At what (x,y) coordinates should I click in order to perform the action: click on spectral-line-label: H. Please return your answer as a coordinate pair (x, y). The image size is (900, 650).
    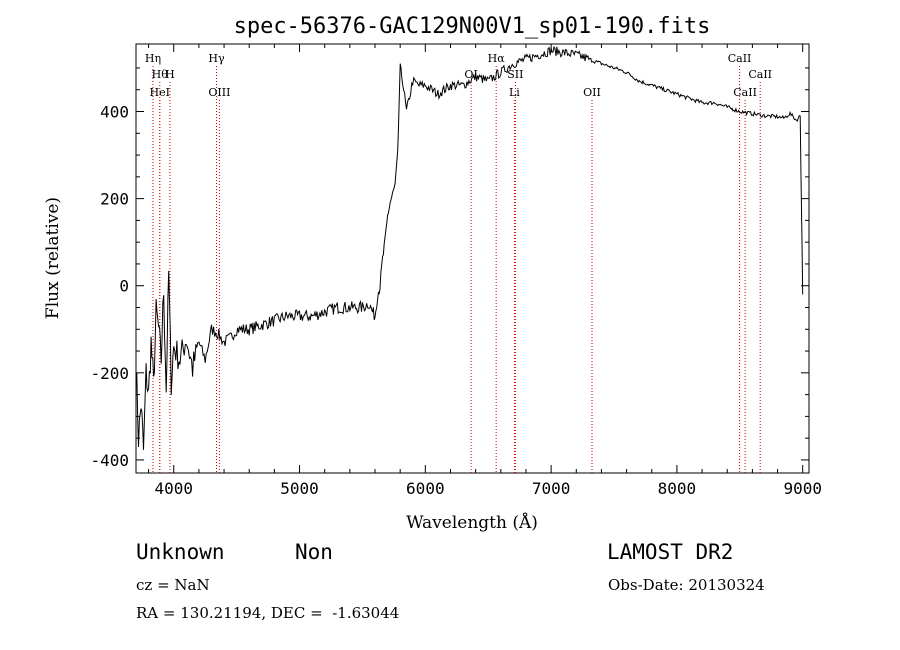
    Looking at the image, I should click on (170, 74).